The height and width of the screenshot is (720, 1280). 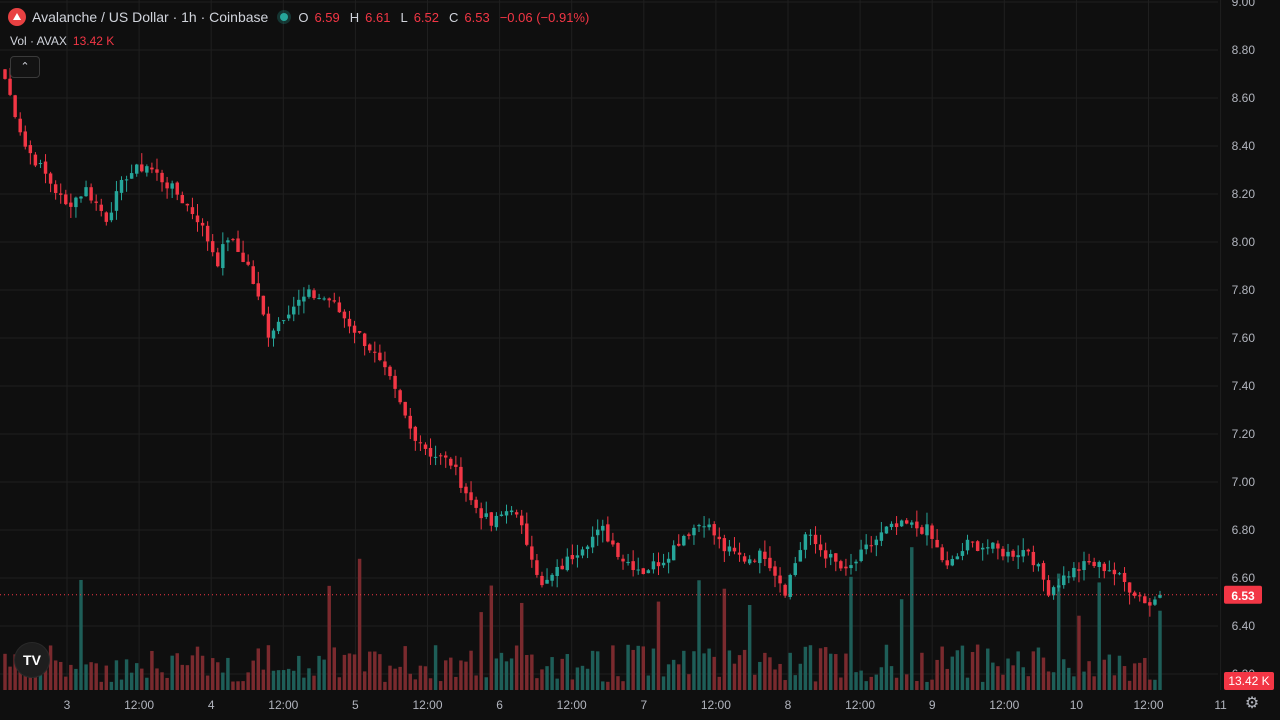 I want to click on price-tick-label: 8.20, so click(x=1244, y=194).